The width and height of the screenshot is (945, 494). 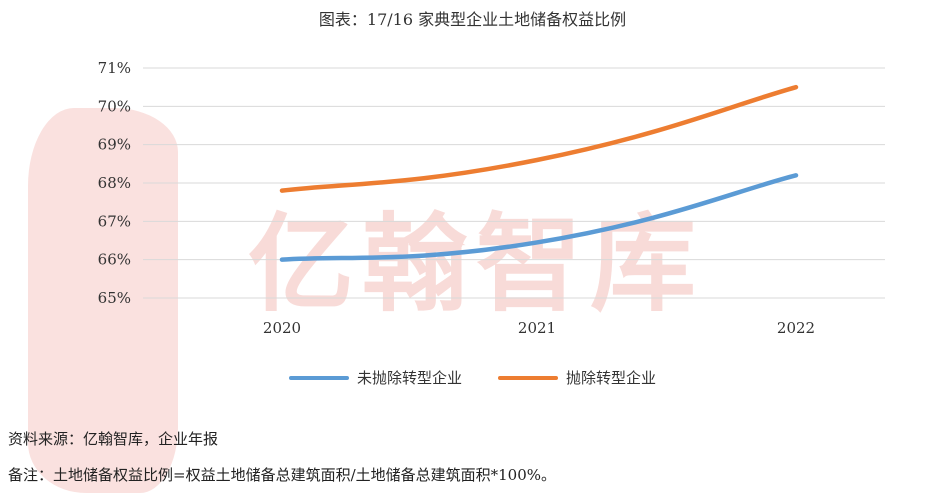 What do you see at coordinates (114, 298) in the screenshot?
I see `y-tick-label-0: 65%` at bounding box center [114, 298].